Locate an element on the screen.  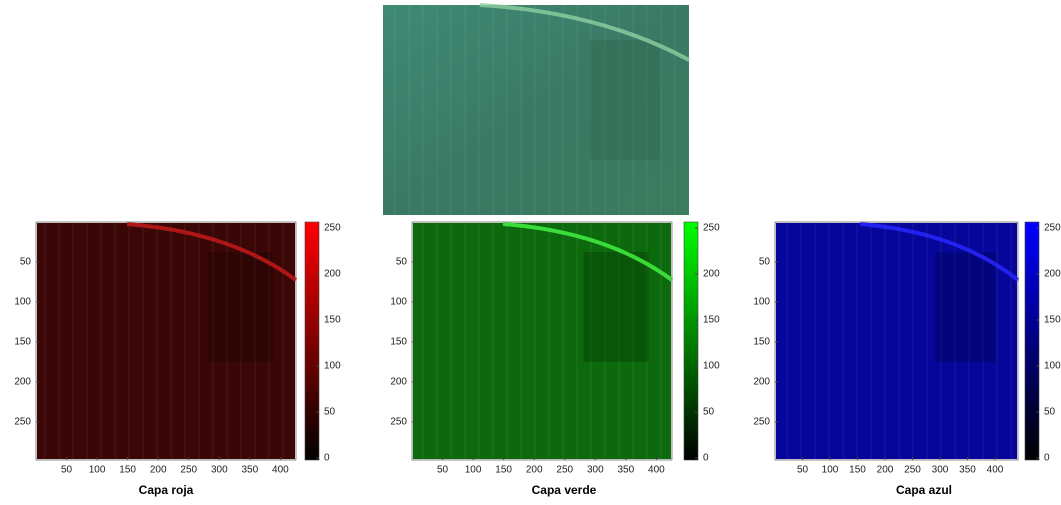
panel-title: Capa roja is located at coordinates (166, 490).